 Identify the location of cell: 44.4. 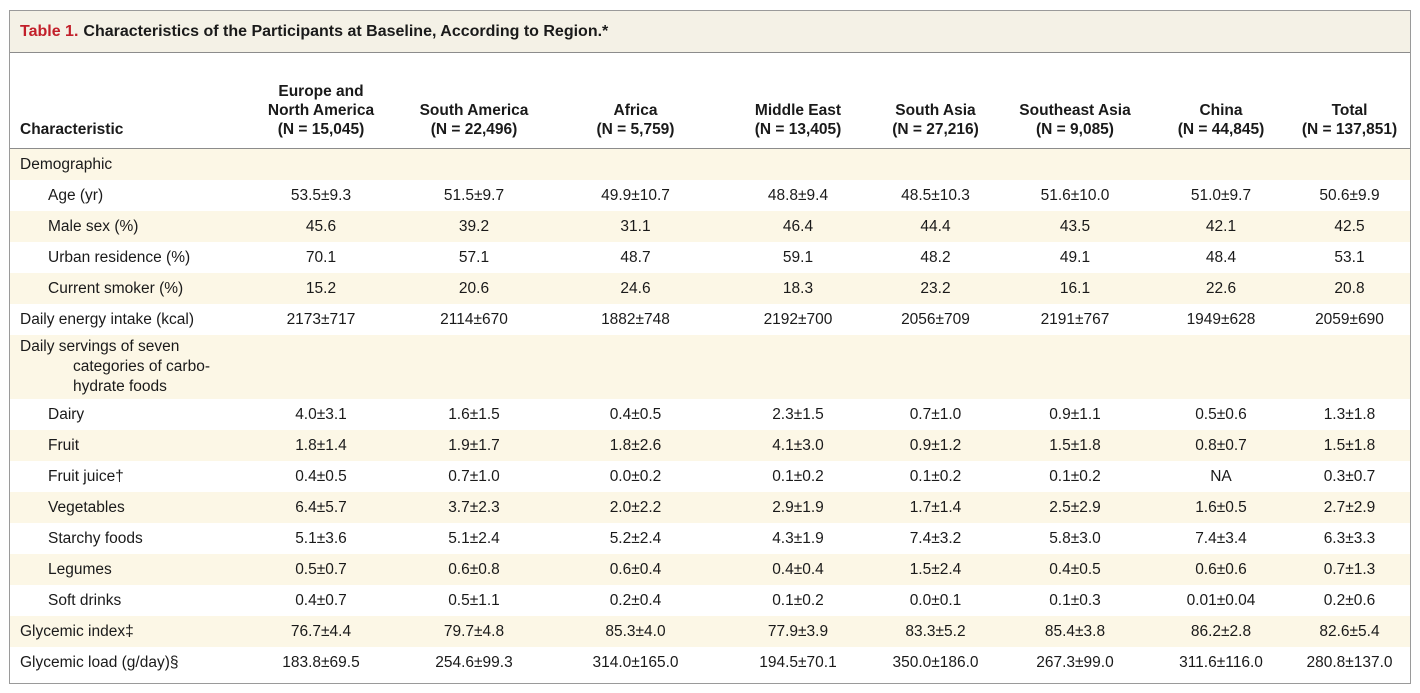
(935, 226).